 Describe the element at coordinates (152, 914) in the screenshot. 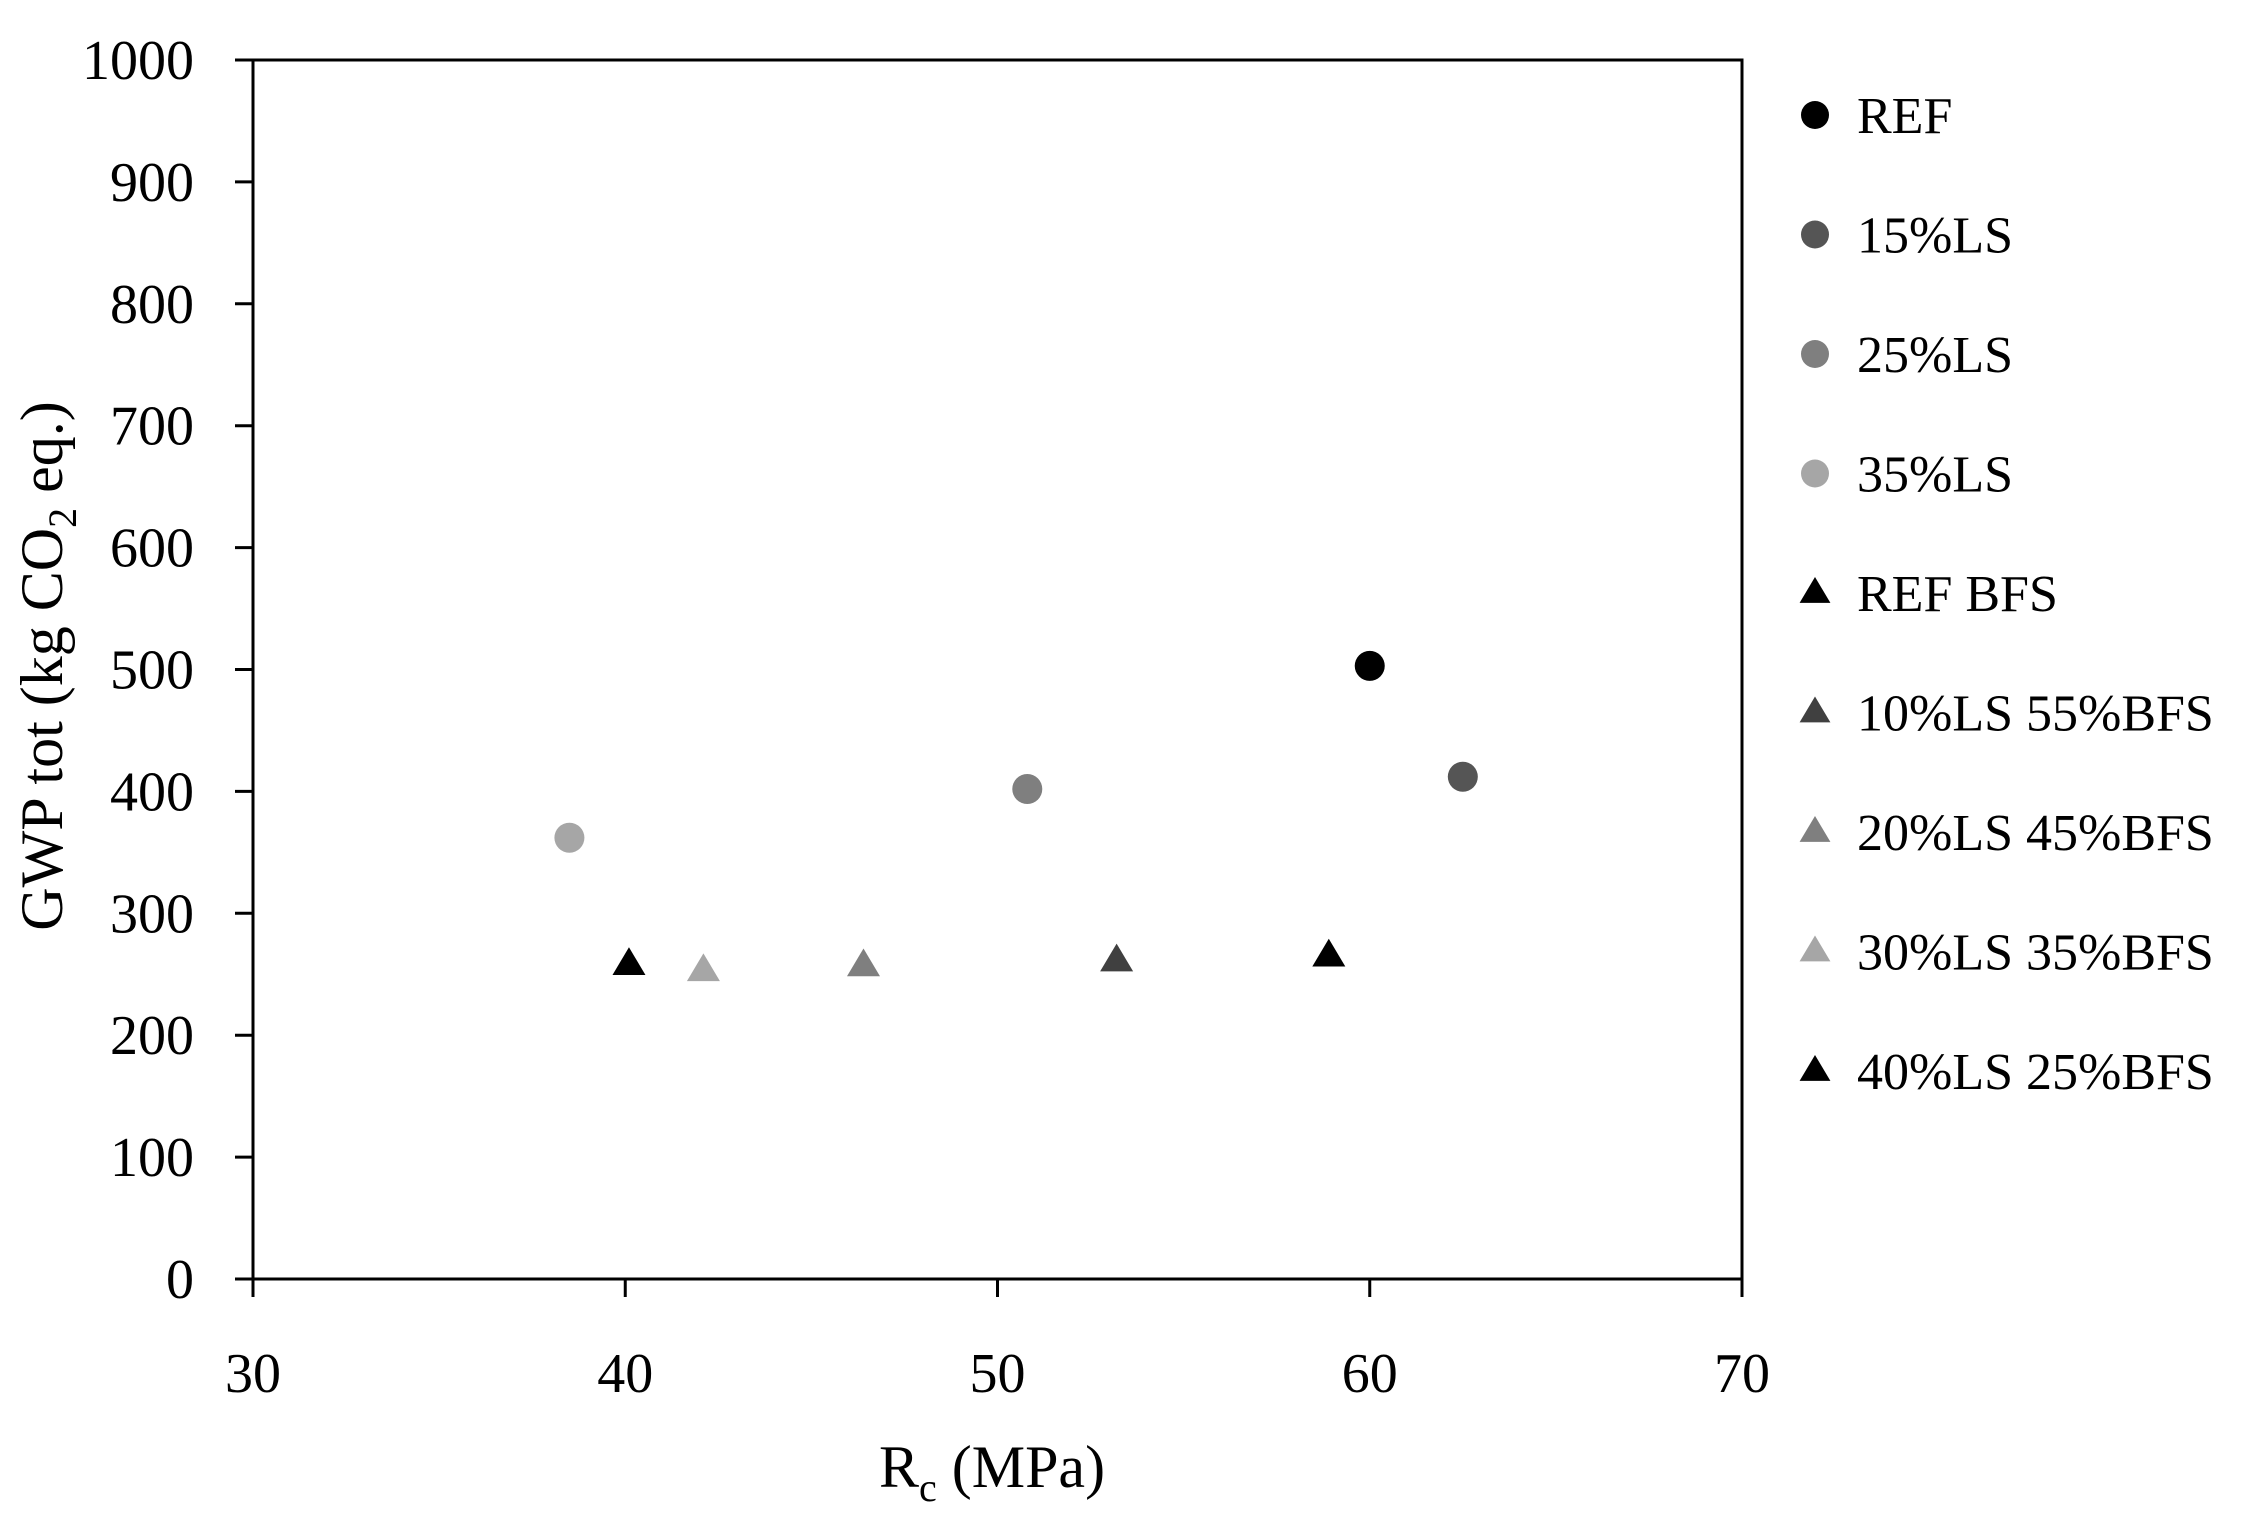

I see `y-tick-label: 300` at that location.